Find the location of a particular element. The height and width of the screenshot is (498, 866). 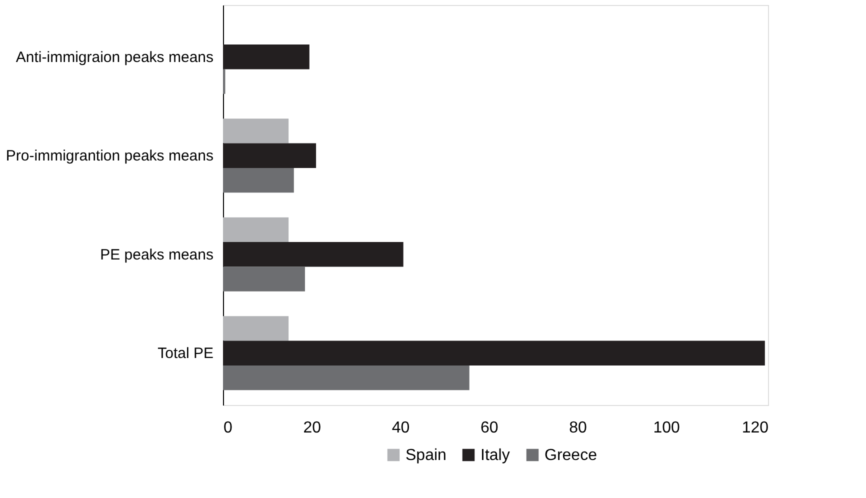

y-tick-label: Anti-immigraion peaks means is located at coordinates (115, 57).